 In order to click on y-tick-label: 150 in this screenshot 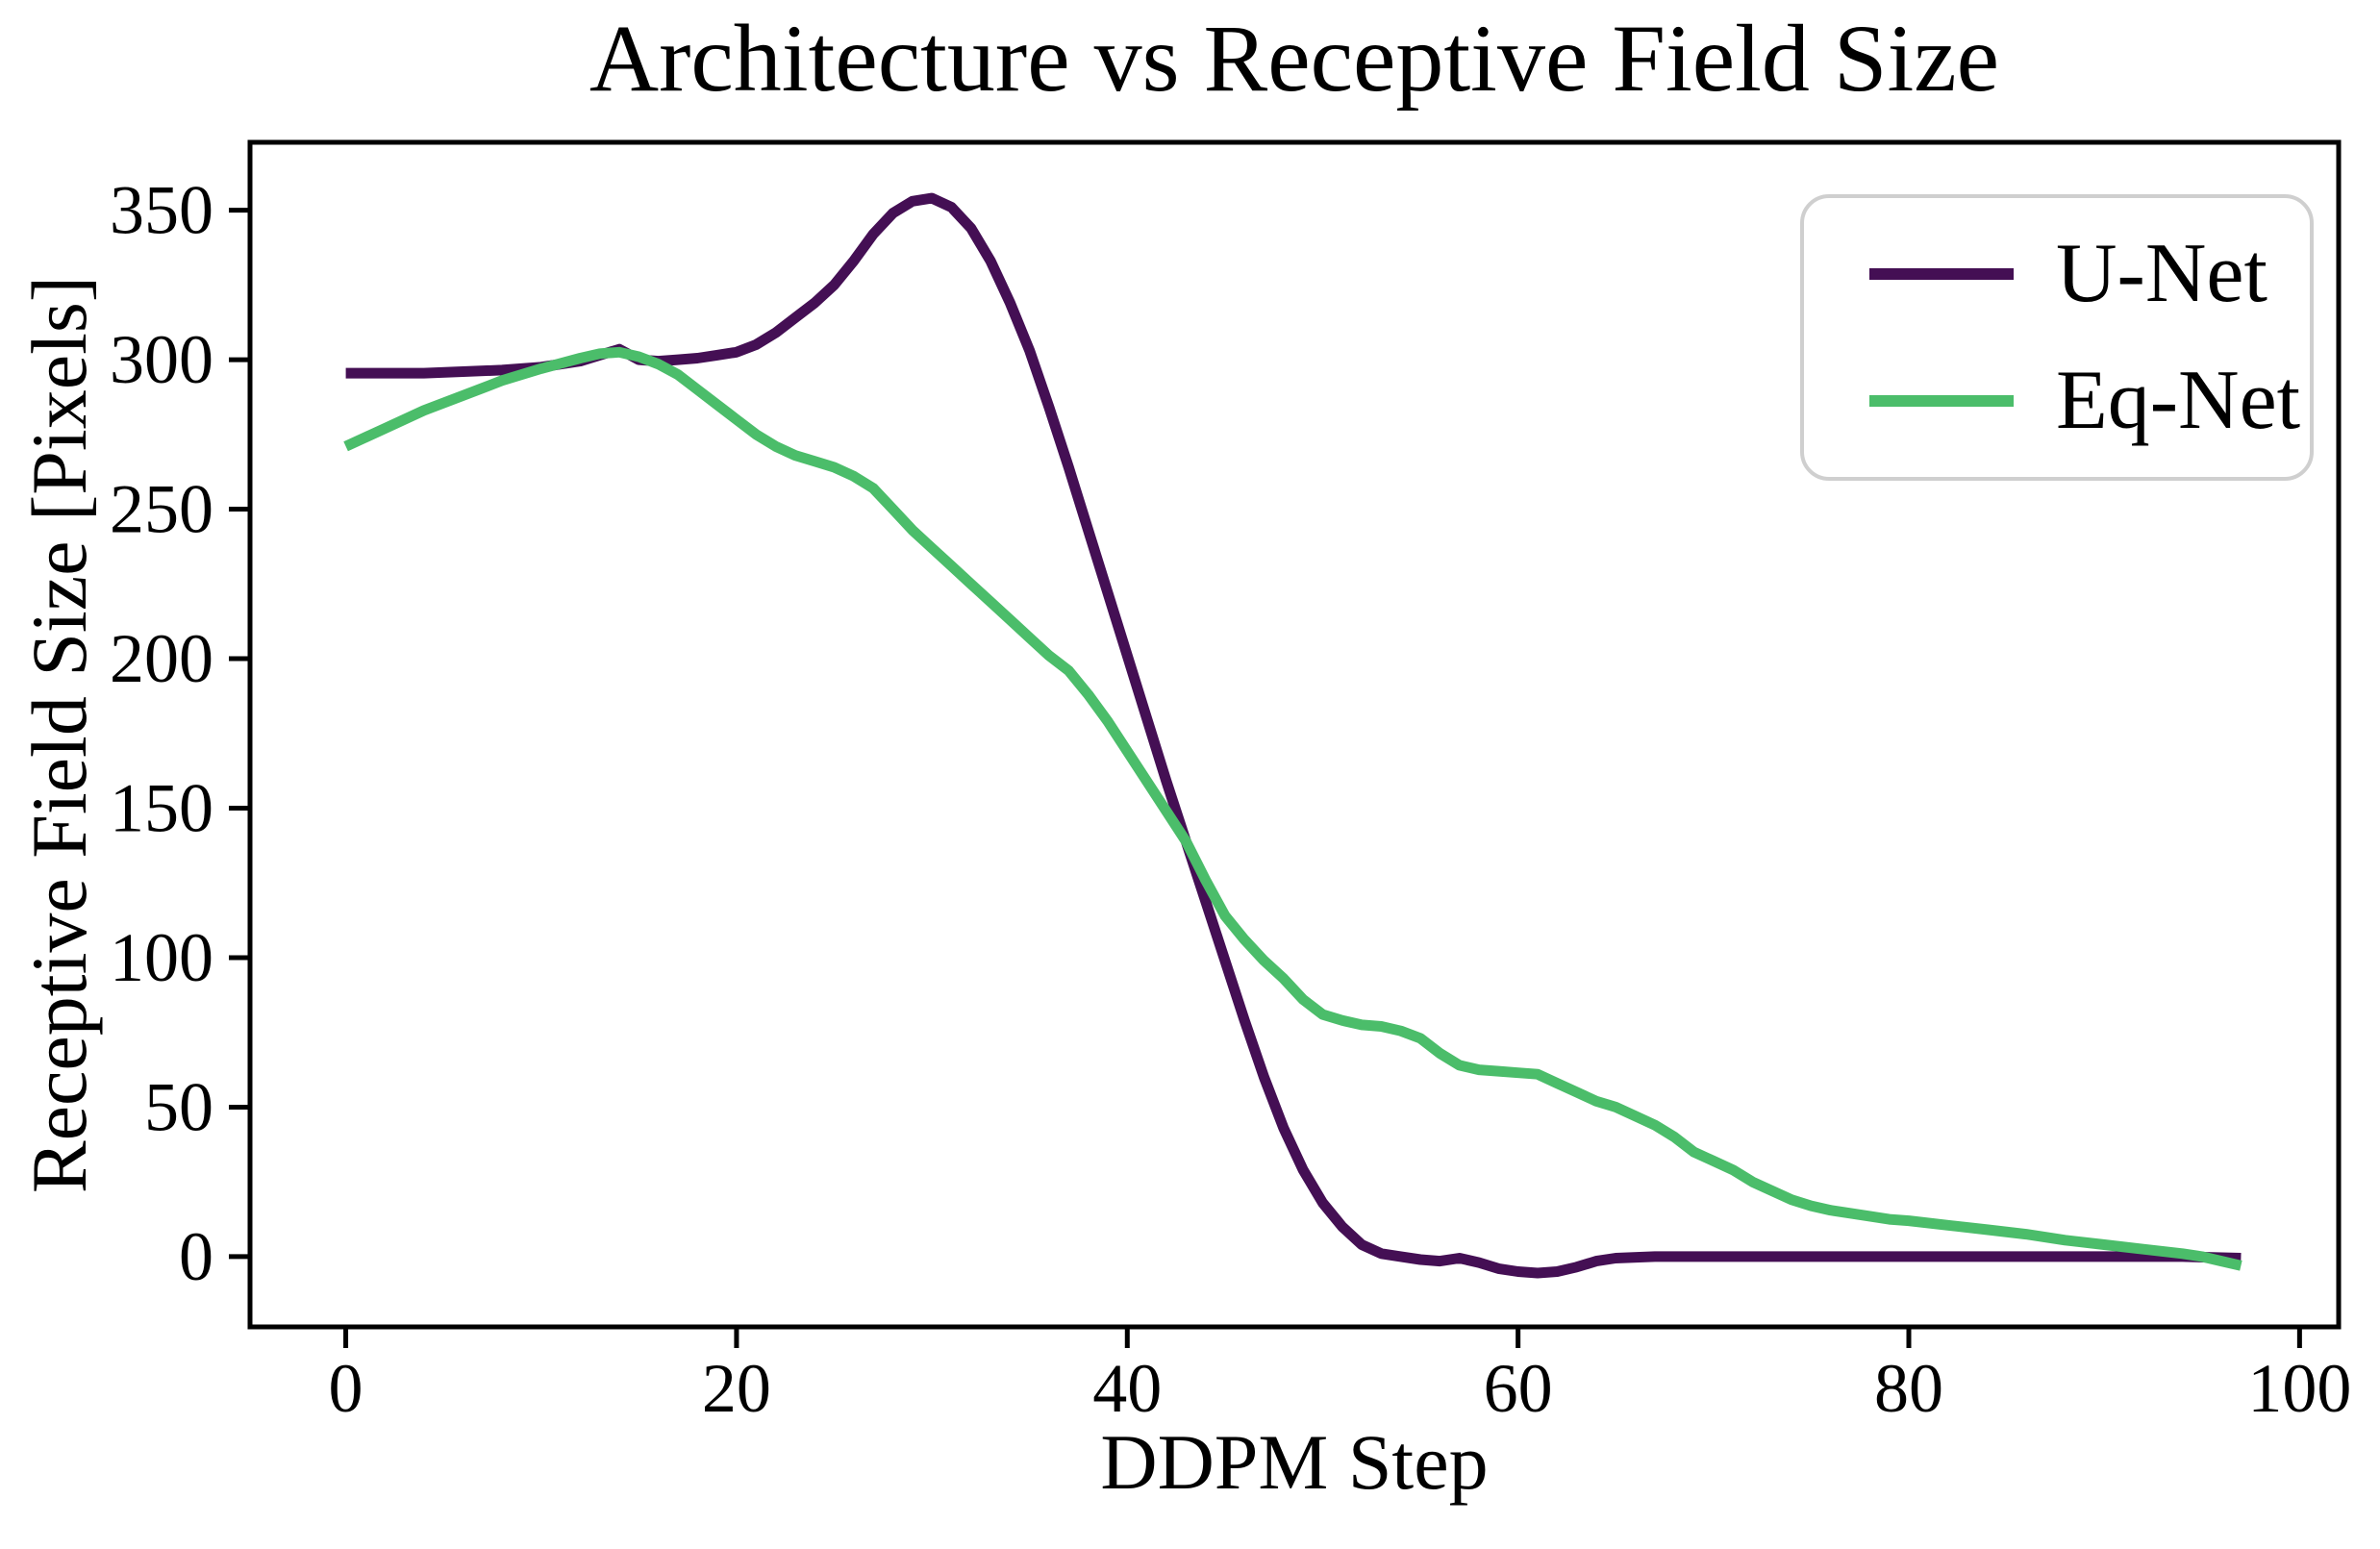, I will do `click(161, 808)`.